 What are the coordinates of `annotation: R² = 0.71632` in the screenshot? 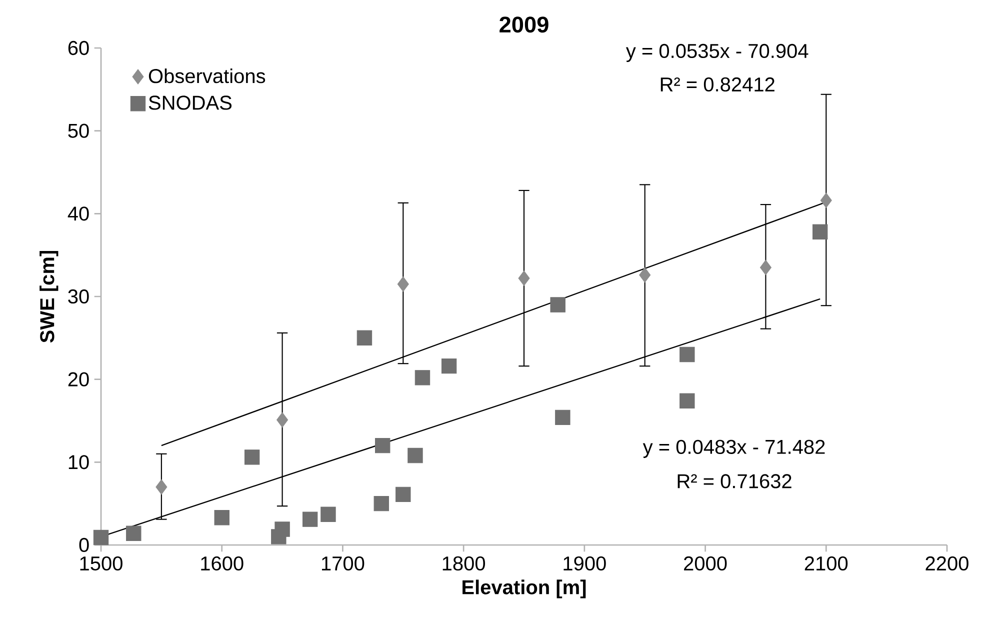 It's located at (735, 481).